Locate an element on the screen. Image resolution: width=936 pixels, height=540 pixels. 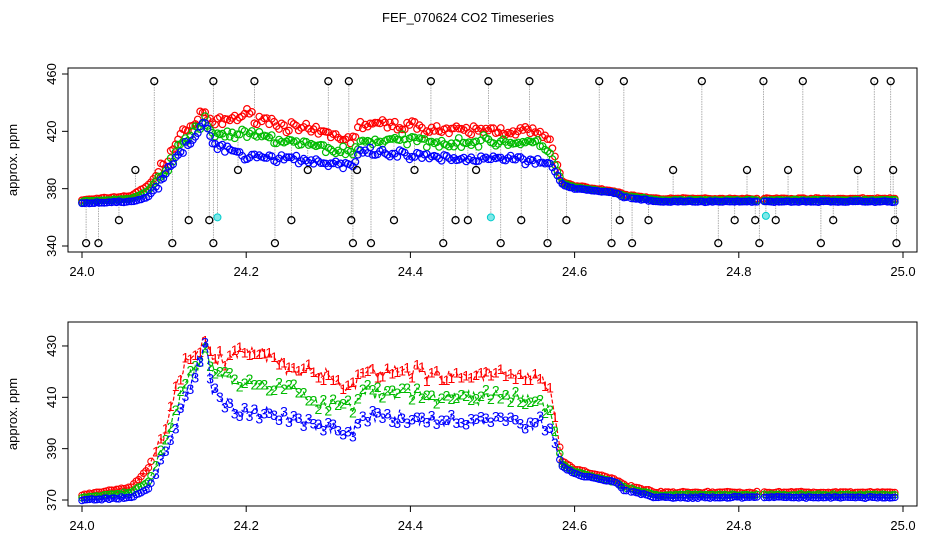
top-y-tick-label: 380 is located at coordinates (51, 189).